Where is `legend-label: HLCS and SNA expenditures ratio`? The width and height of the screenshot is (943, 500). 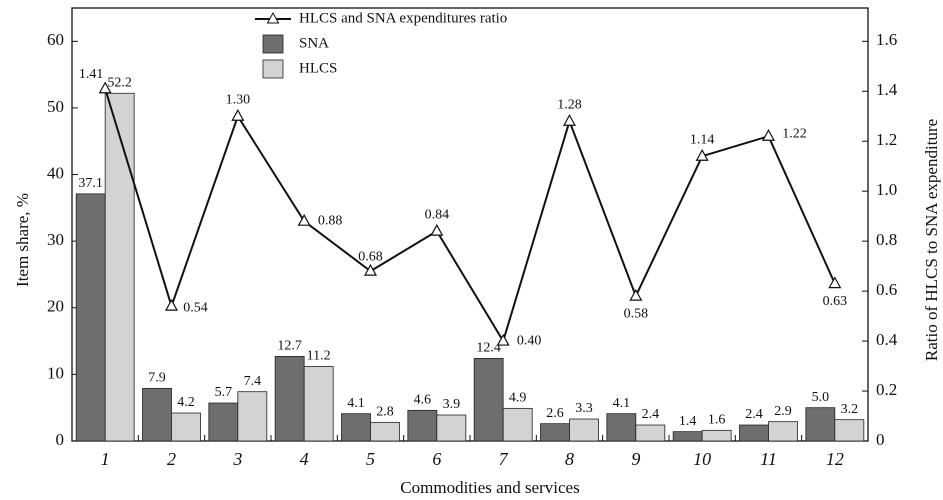
legend-label: HLCS and SNA expenditures ratio is located at coordinates (403, 18).